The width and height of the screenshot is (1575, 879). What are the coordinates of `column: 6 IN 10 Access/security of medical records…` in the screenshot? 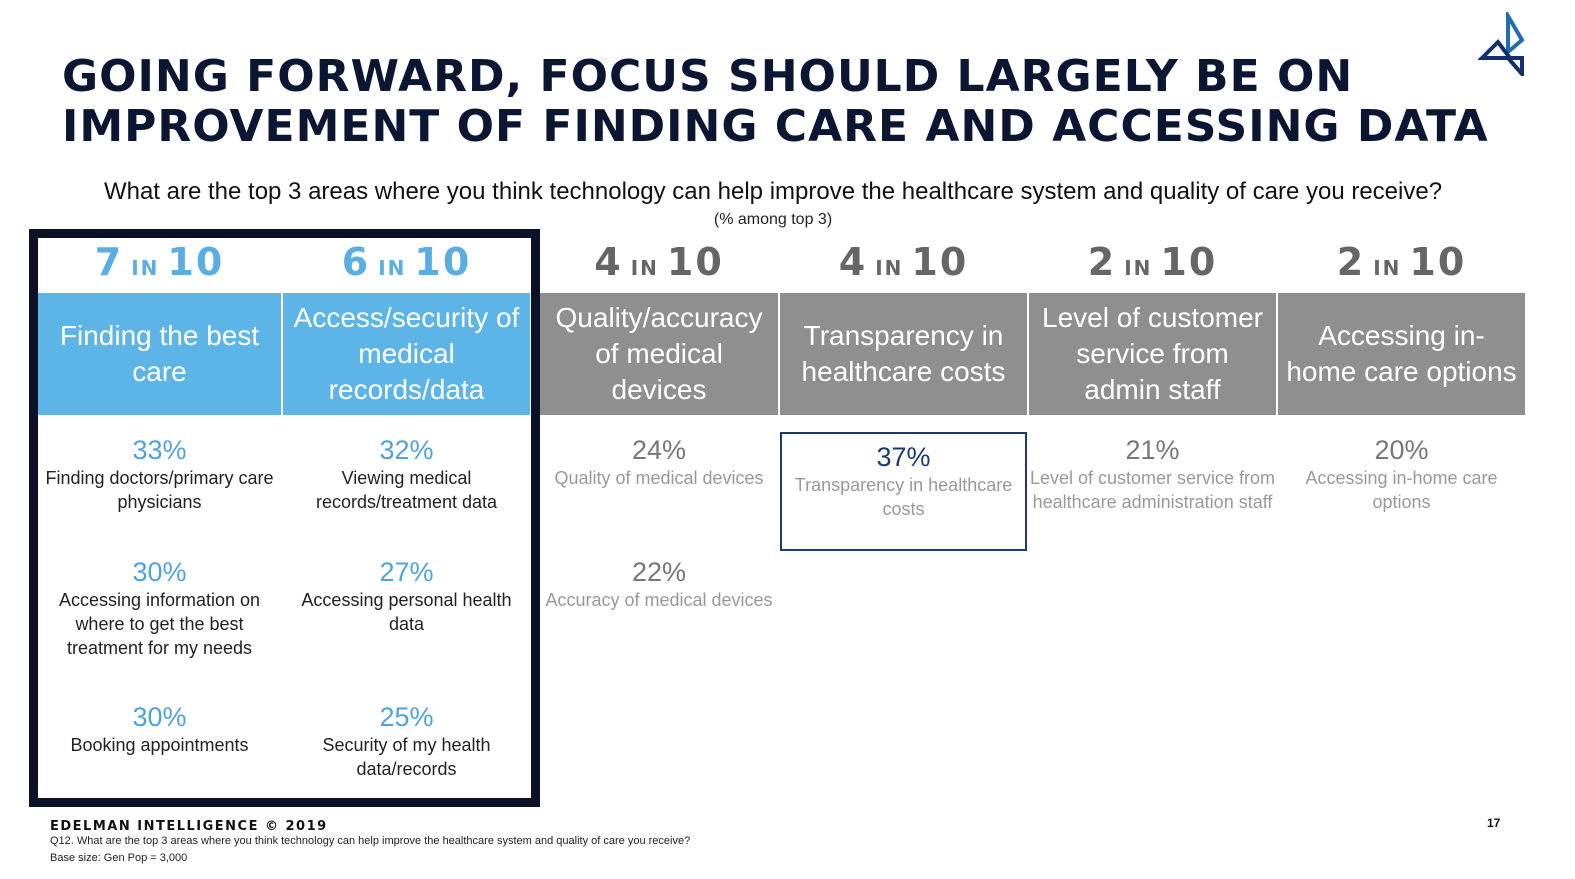 It's located at (406, 520).